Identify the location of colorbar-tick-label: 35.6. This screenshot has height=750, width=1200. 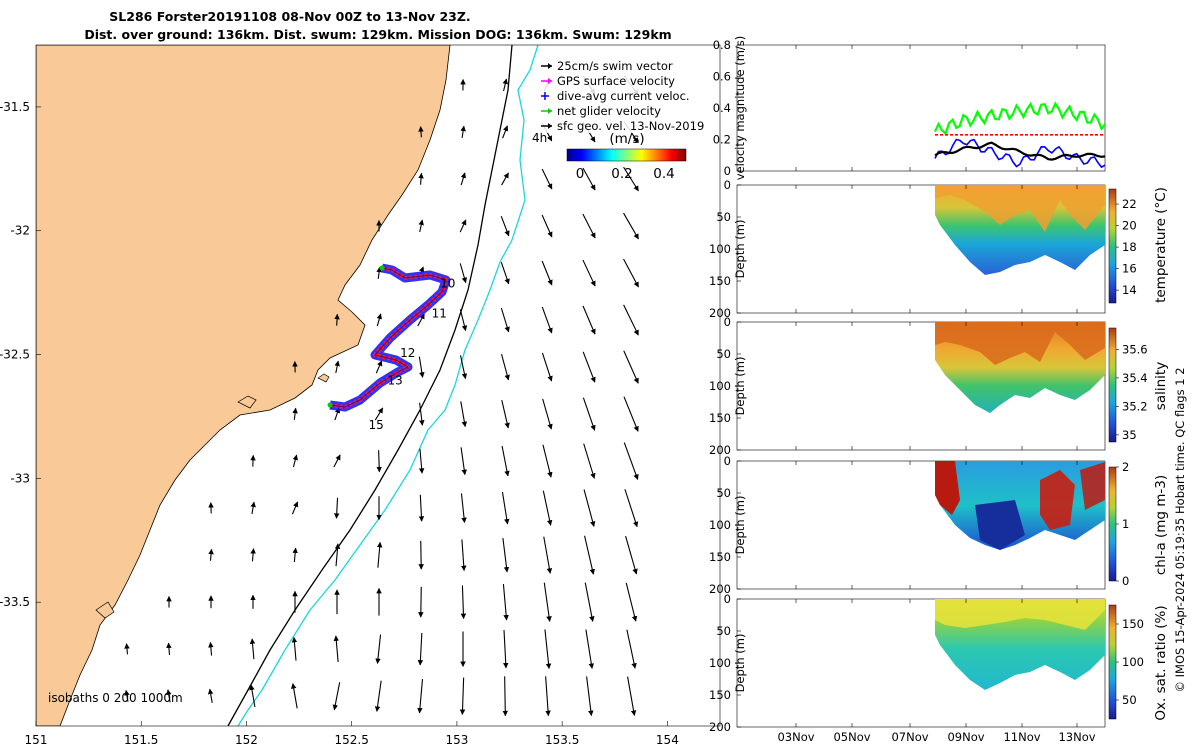
(1135, 349).